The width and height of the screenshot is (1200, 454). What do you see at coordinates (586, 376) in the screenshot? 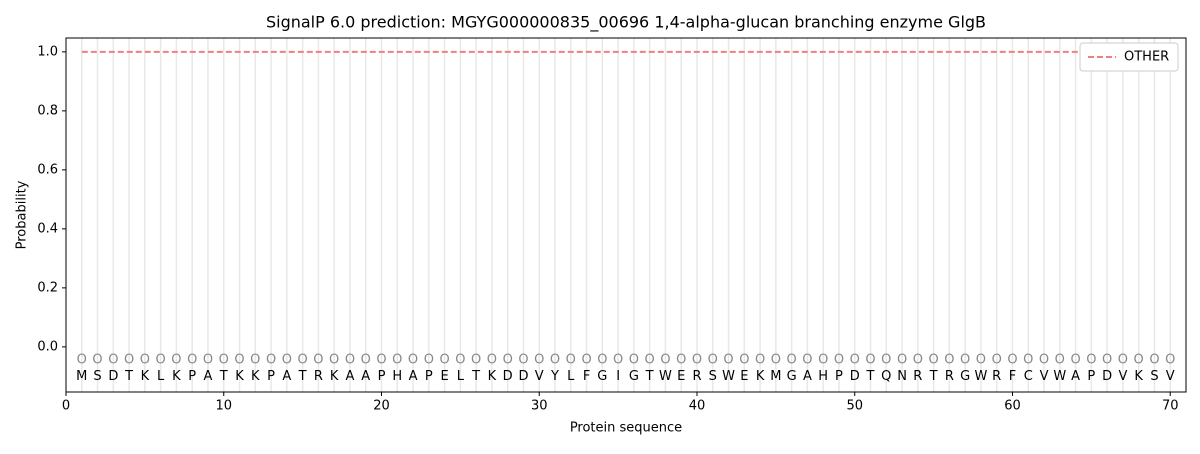
I see `residue-label: F` at bounding box center [586, 376].